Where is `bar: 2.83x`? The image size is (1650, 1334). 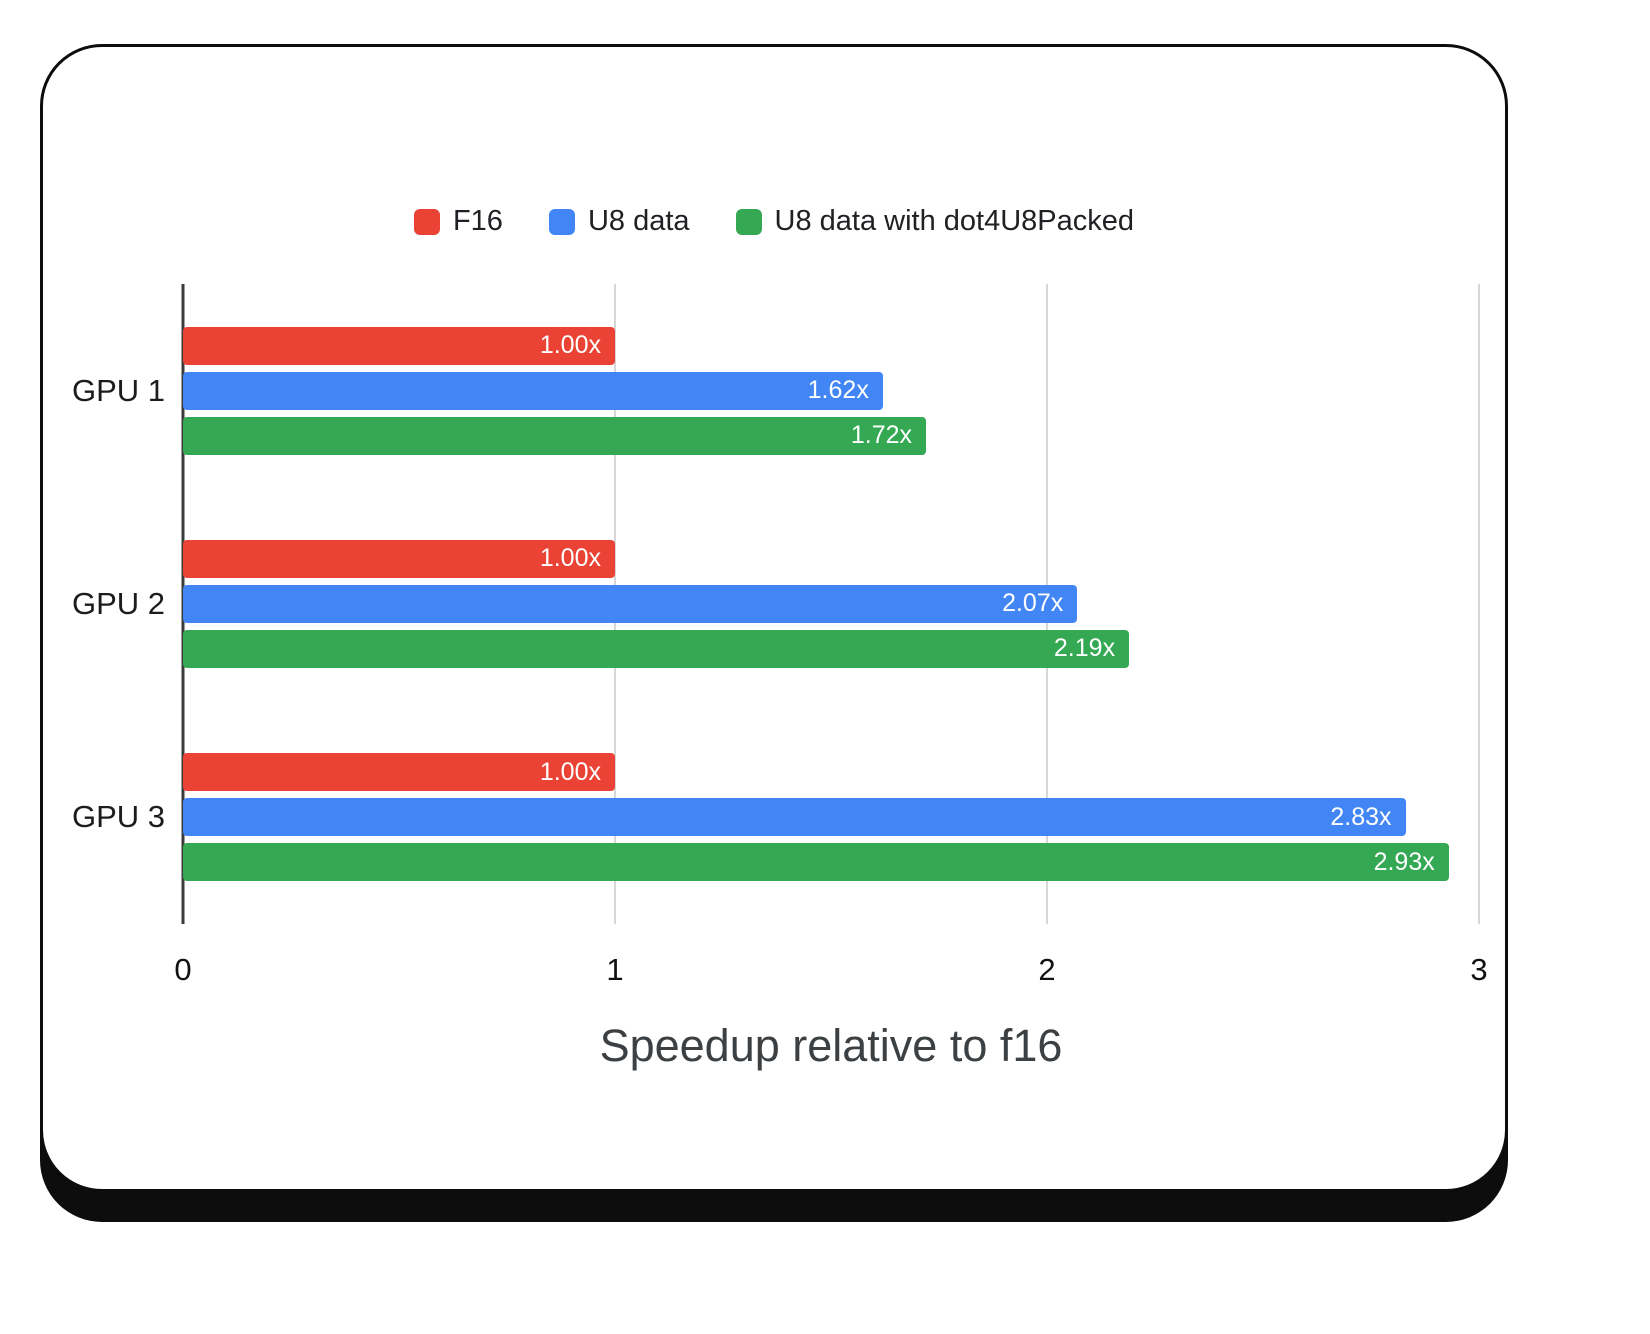 bar: 2.83x is located at coordinates (794, 817).